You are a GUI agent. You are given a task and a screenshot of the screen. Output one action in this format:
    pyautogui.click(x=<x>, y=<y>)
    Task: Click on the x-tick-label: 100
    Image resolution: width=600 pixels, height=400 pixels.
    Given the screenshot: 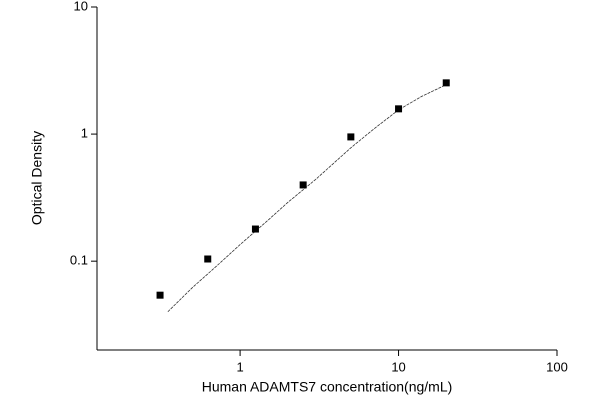 What is the action you would take?
    pyautogui.click(x=557, y=366)
    